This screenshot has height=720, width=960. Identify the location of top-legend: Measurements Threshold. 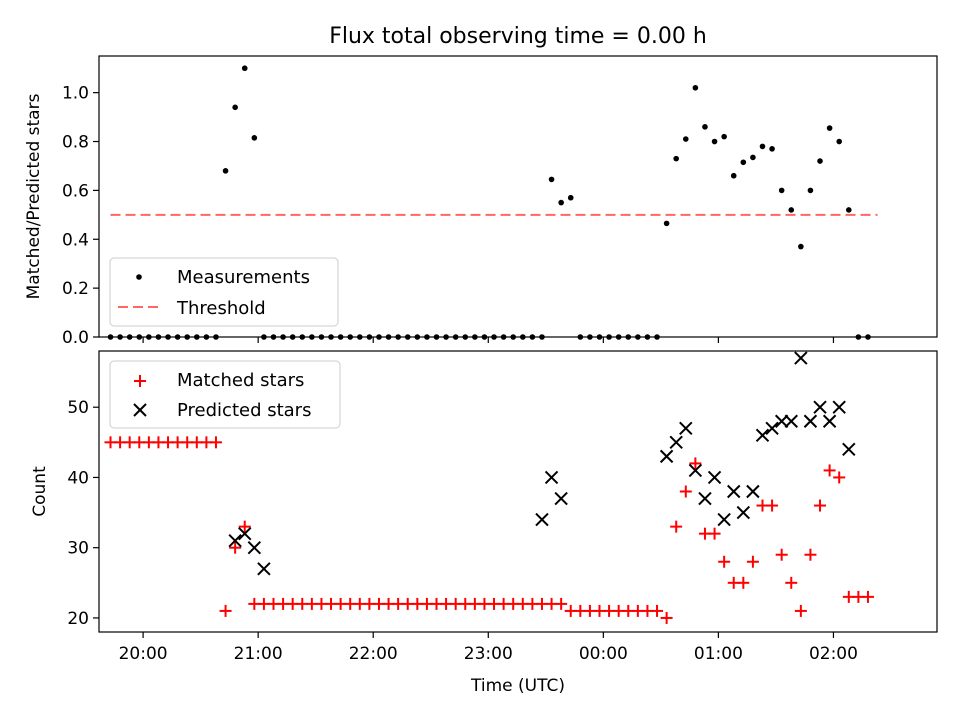
(224, 292).